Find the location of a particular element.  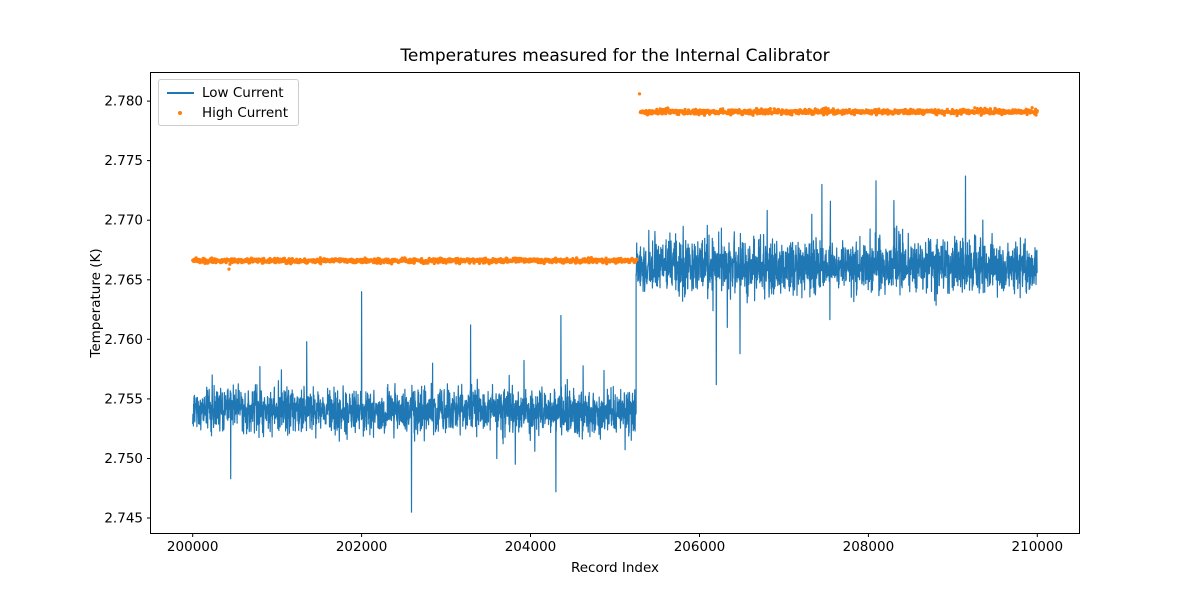

legend-item-low-current: Low Current is located at coordinates (227, 92).